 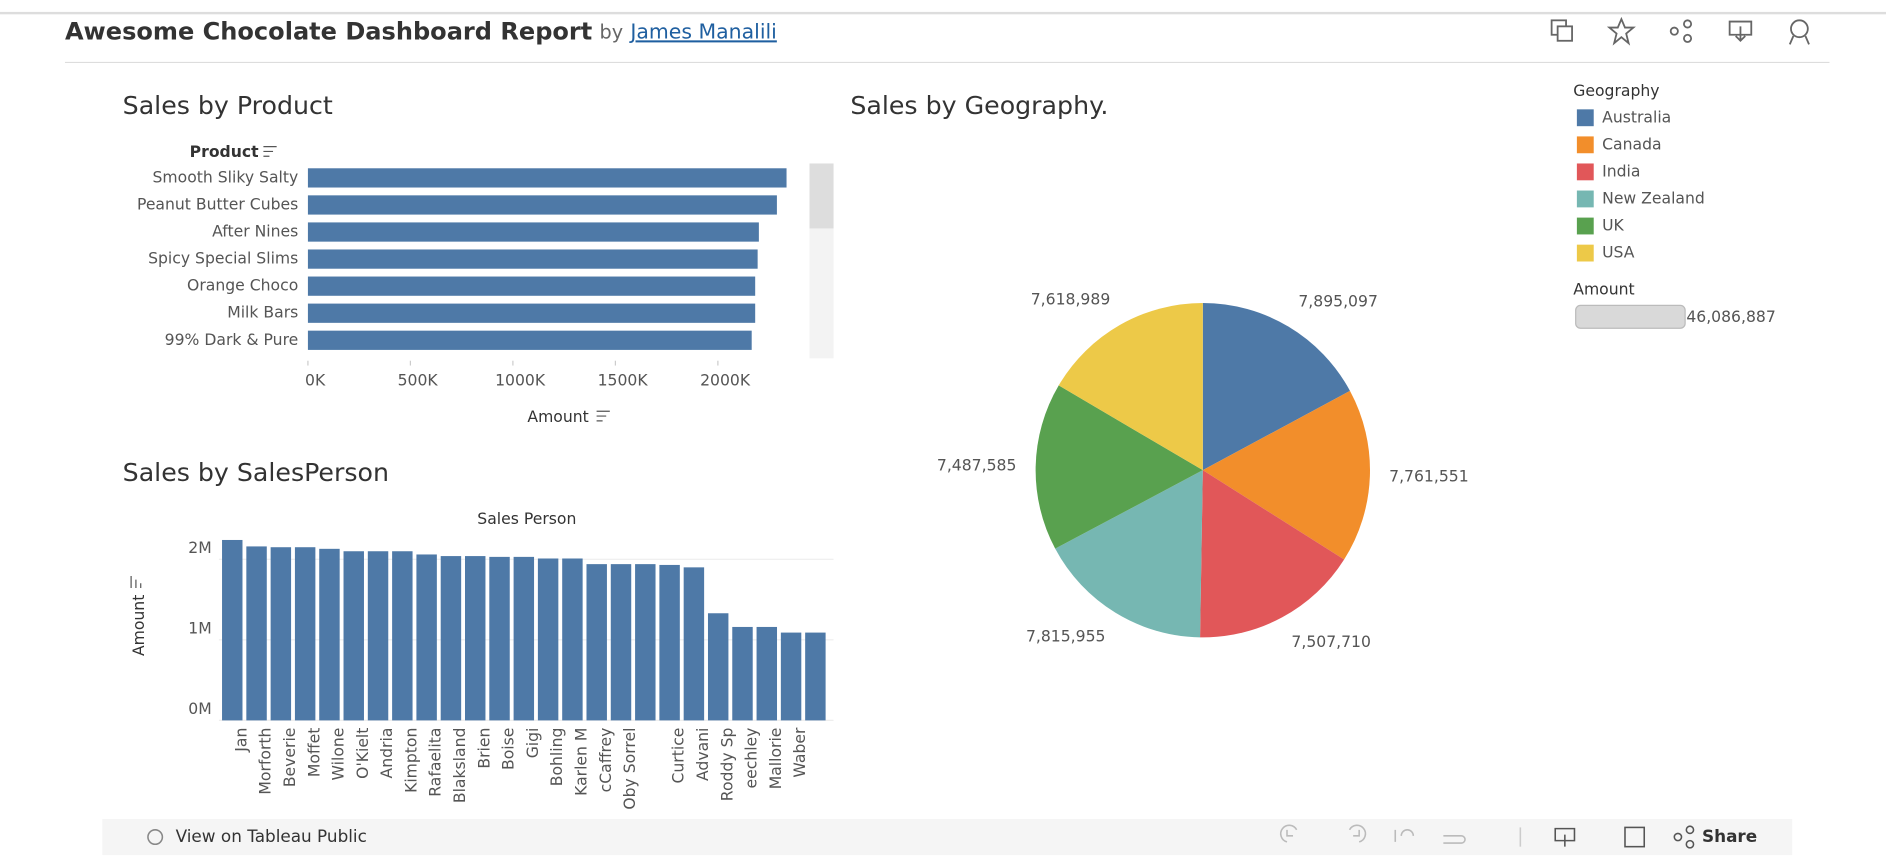 What do you see at coordinates (821, 196) in the screenshot?
I see `scrollbar-thumb` at bounding box center [821, 196].